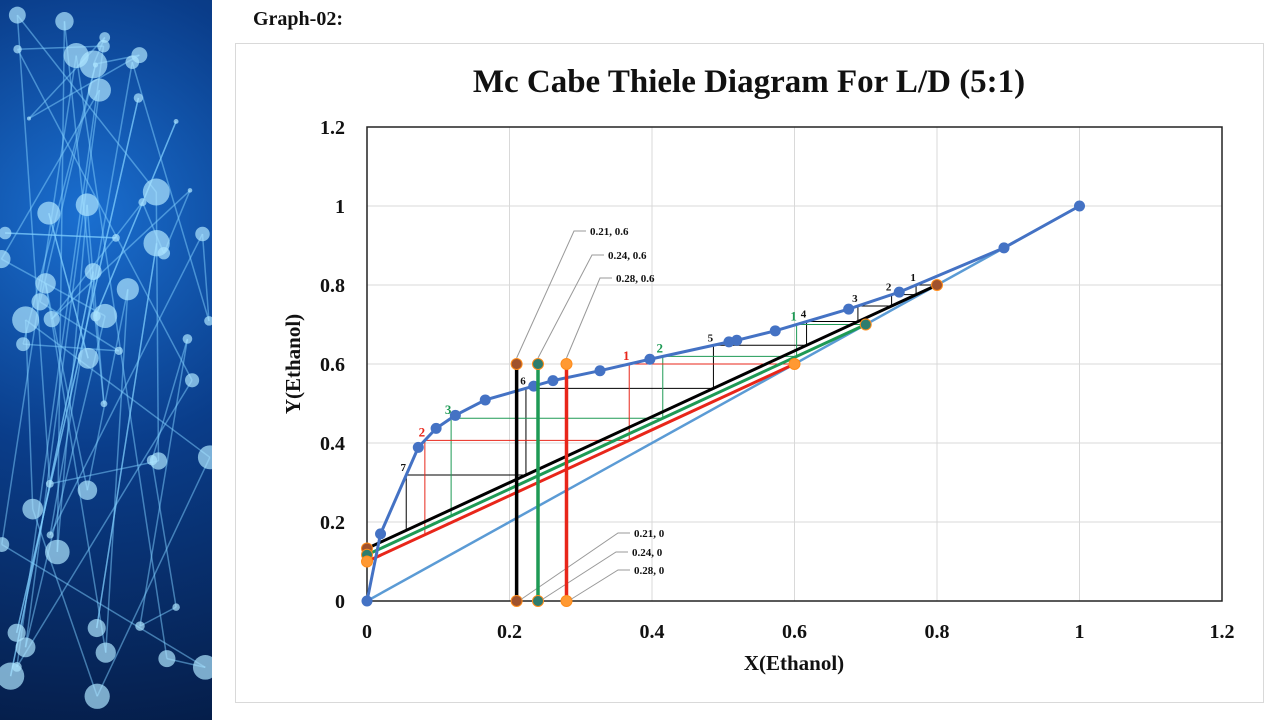 The height and width of the screenshot is (720, 1280). What do you see at coordinates (332, 523) in the screenshot?
I see `y-tick-label: 0.2` at bounding box center [332, 523].